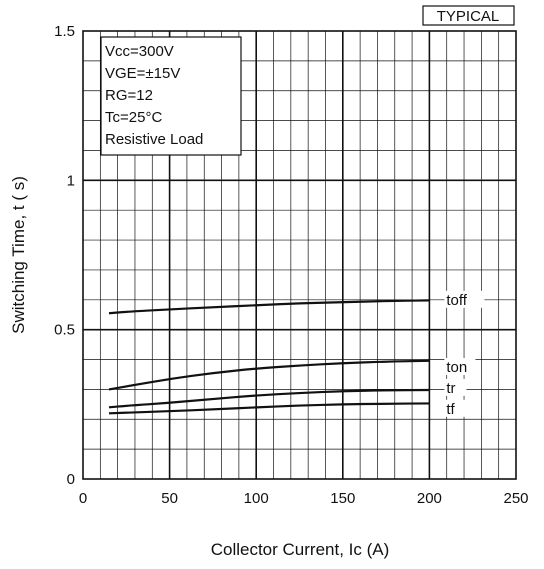 The height and width of the screenshot is (569, 544). What do you see at coordinates (18, 255) in the screenshot?
I see `y-axis-title: Switching Time, t ( s)` at bounding box center [18, 255].